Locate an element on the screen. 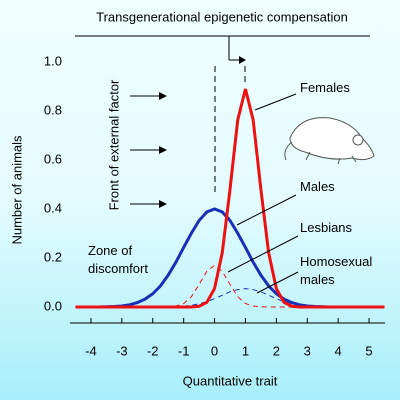 The height and width of the screenshot is (400, 400). front-arrows is located at coordinates (148, 150).